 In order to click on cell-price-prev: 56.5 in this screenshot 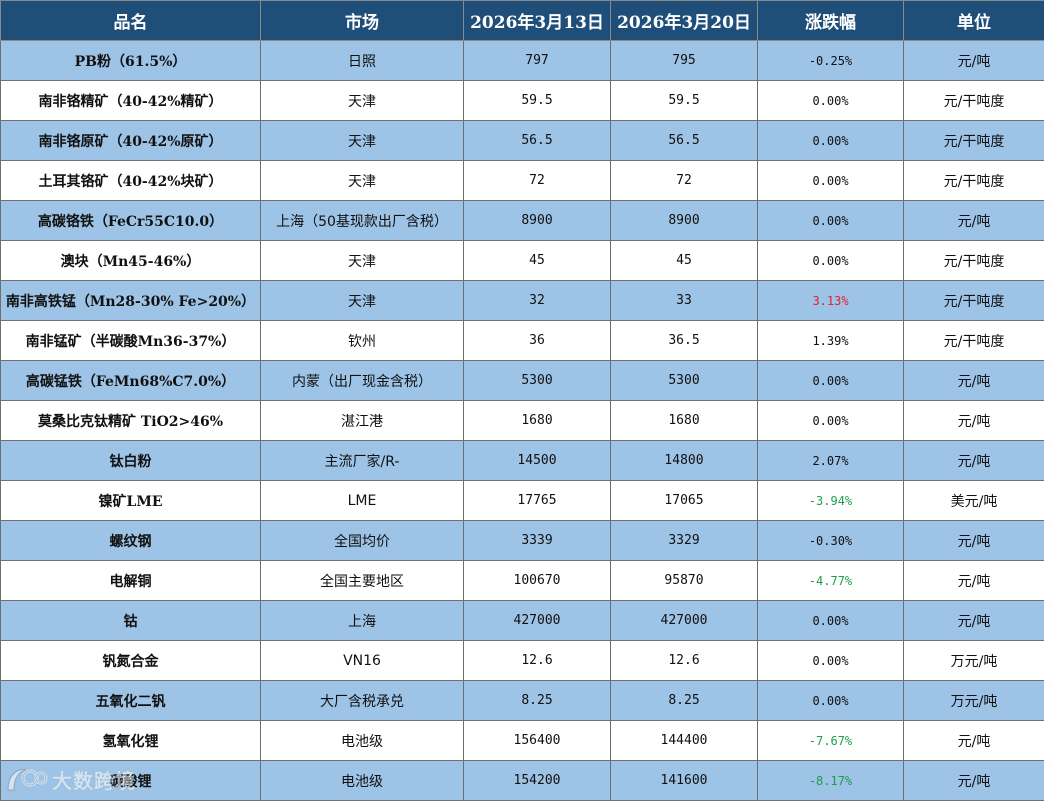, I will do `click(537, 140)`.